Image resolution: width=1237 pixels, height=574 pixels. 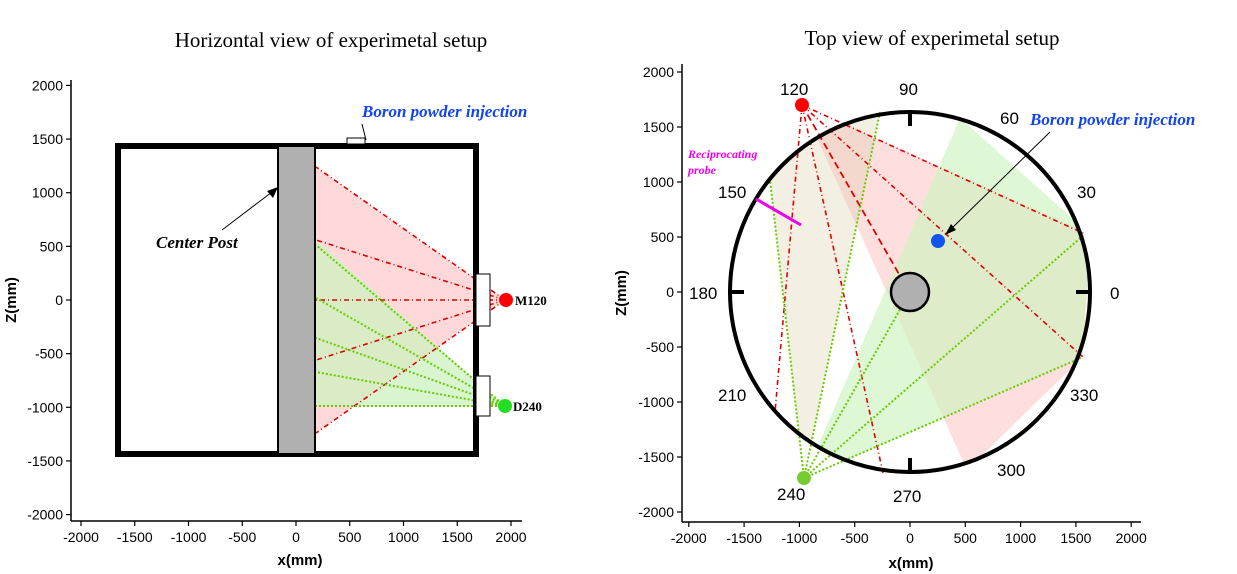 What do you see at coordinates (272, 192) in the screenshot?
I see `center-post-arrowhead` at bounding box center [272, 192].